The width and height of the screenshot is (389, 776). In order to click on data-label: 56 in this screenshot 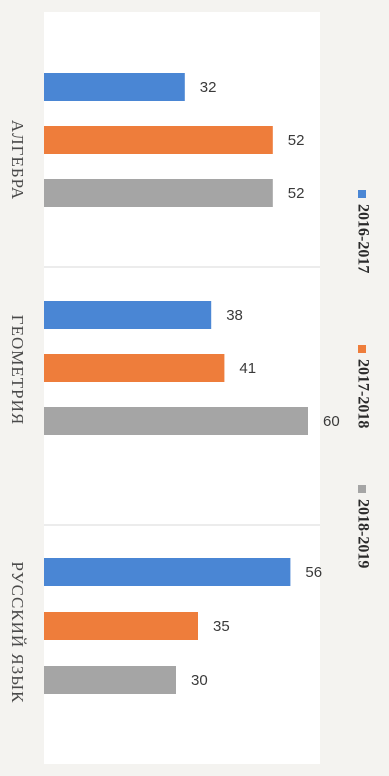, I will do `click(313, 572)`.